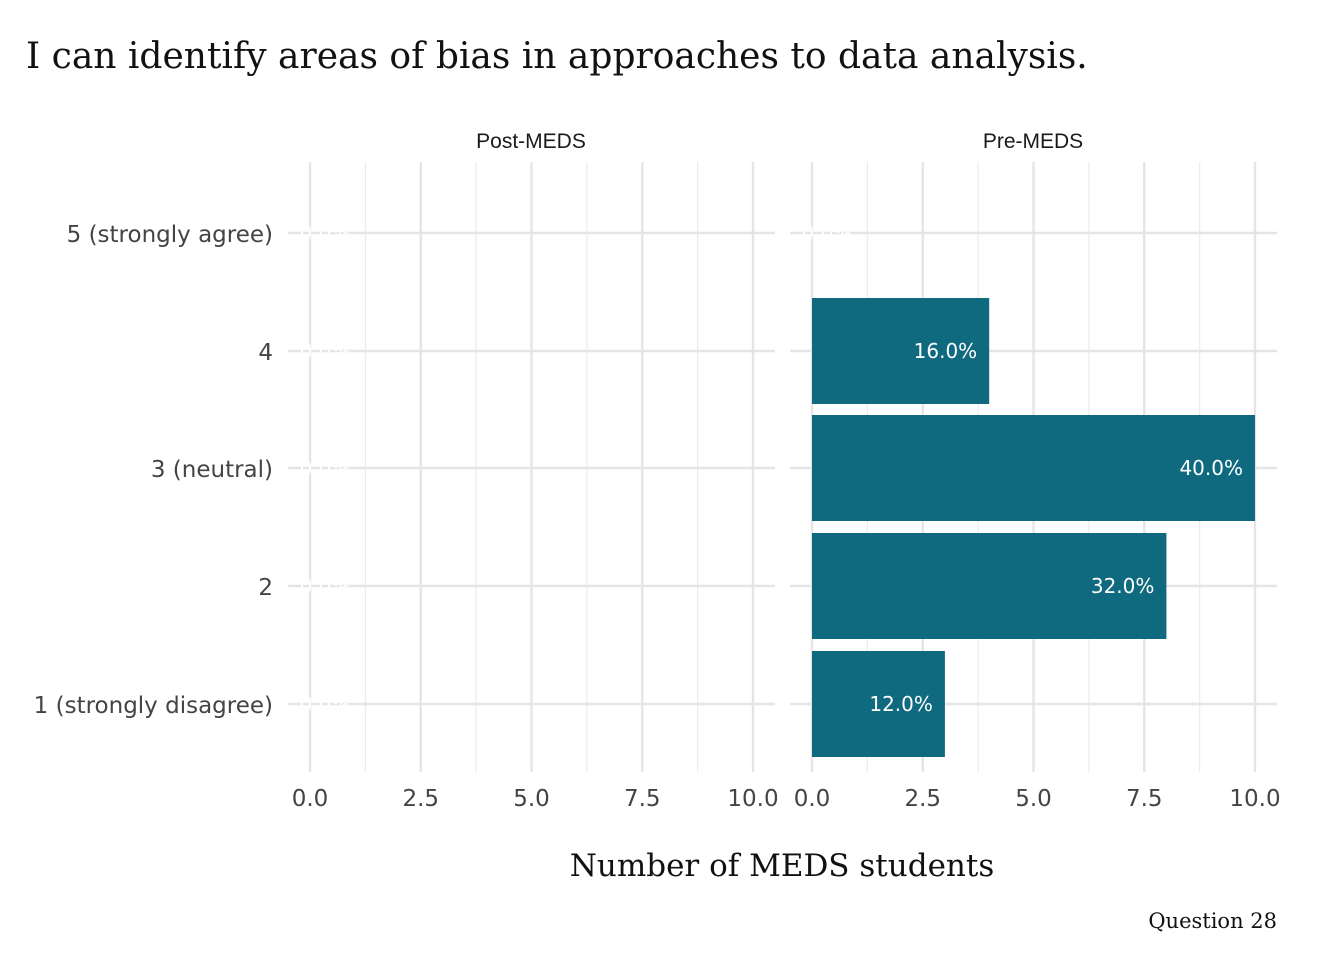 This screenshot has height=960, width=1344. What do you see at coordinates (642, 799) in the screenshot?
I see `post-meds-x-tick-label: 7.5` at bounding box center [642, 799].